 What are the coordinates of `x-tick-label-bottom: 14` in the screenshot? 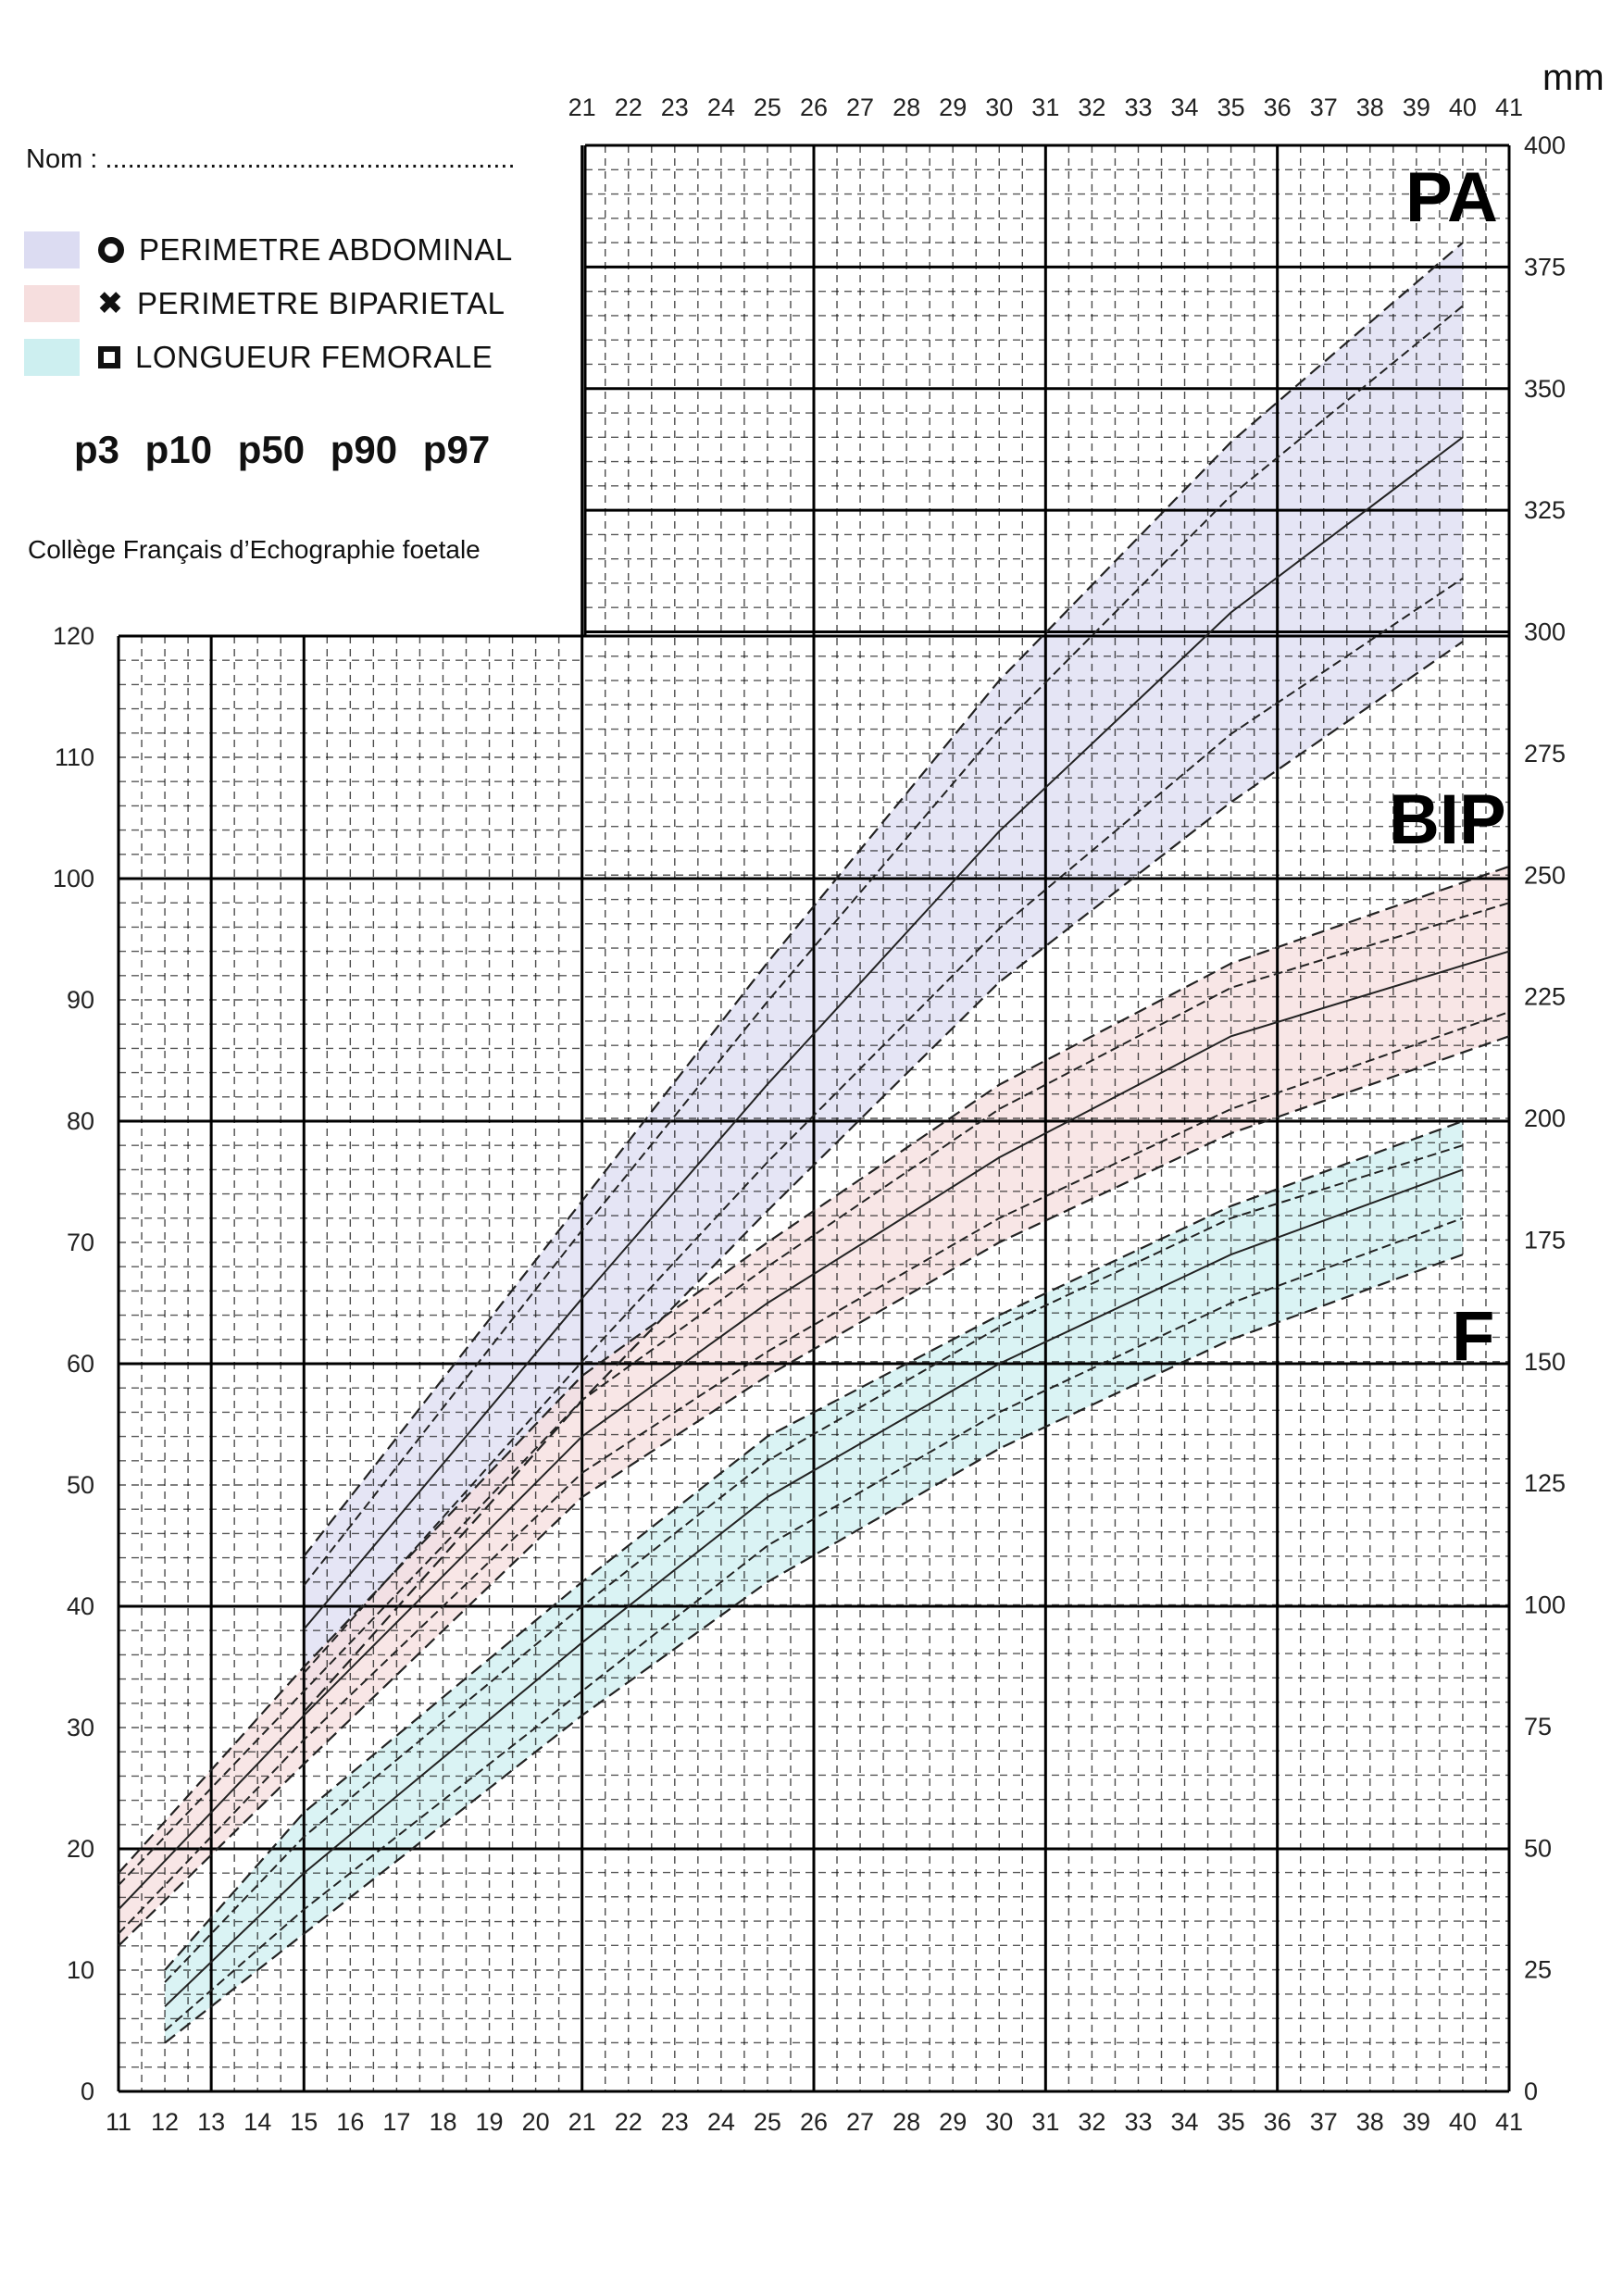 It's located at (257, 2122).